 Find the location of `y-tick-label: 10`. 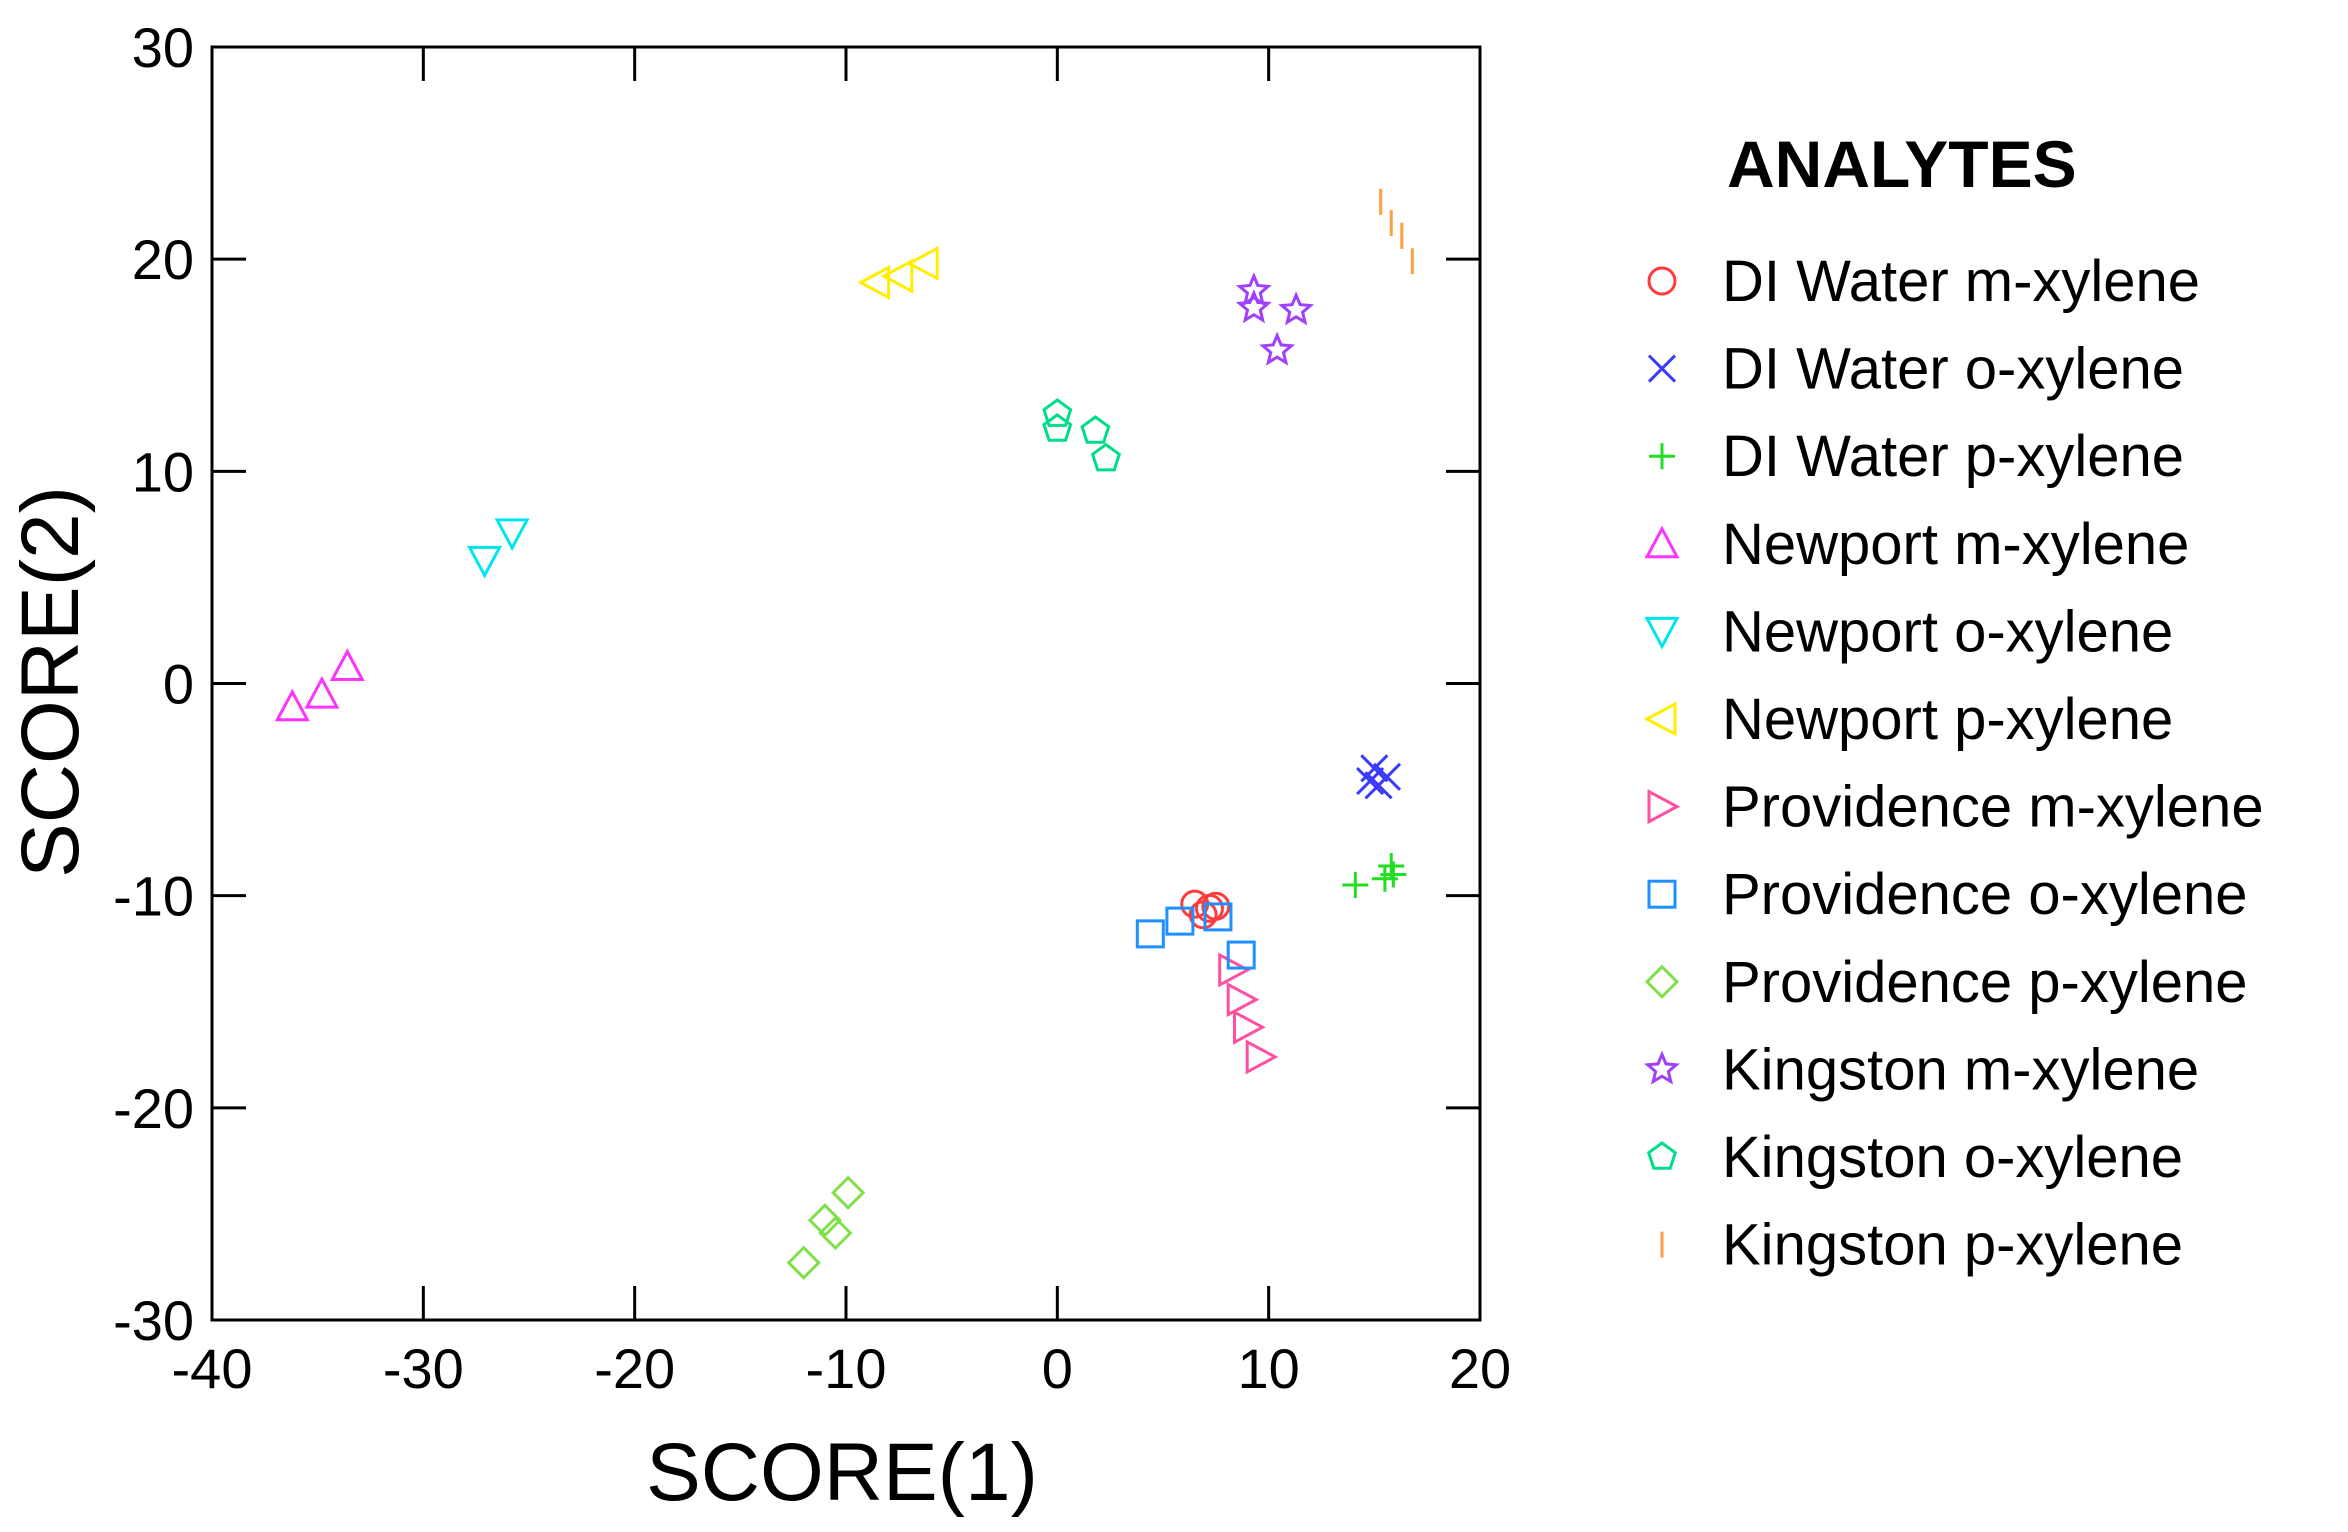

y-tick-label: 10 is located at coordinates (163, 471).